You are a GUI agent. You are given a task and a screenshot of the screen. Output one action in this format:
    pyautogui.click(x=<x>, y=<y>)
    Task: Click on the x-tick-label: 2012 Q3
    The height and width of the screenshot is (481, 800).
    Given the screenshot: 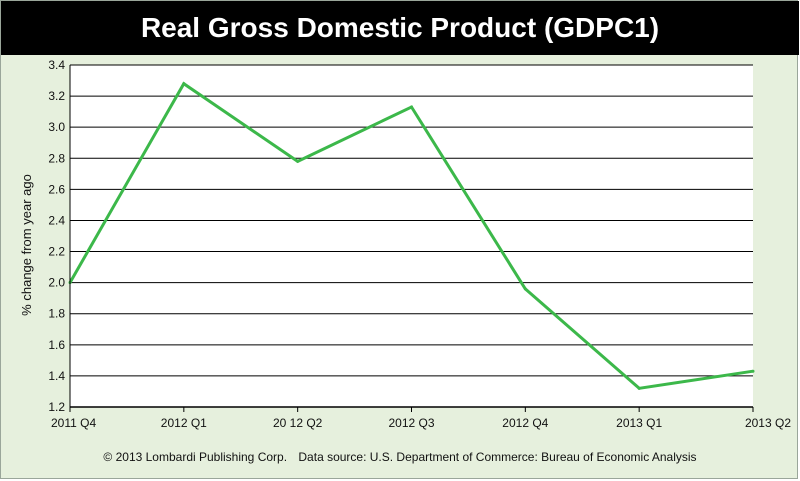 What is the action you would take?
    pyautogui.click(x=411, y=423)
    